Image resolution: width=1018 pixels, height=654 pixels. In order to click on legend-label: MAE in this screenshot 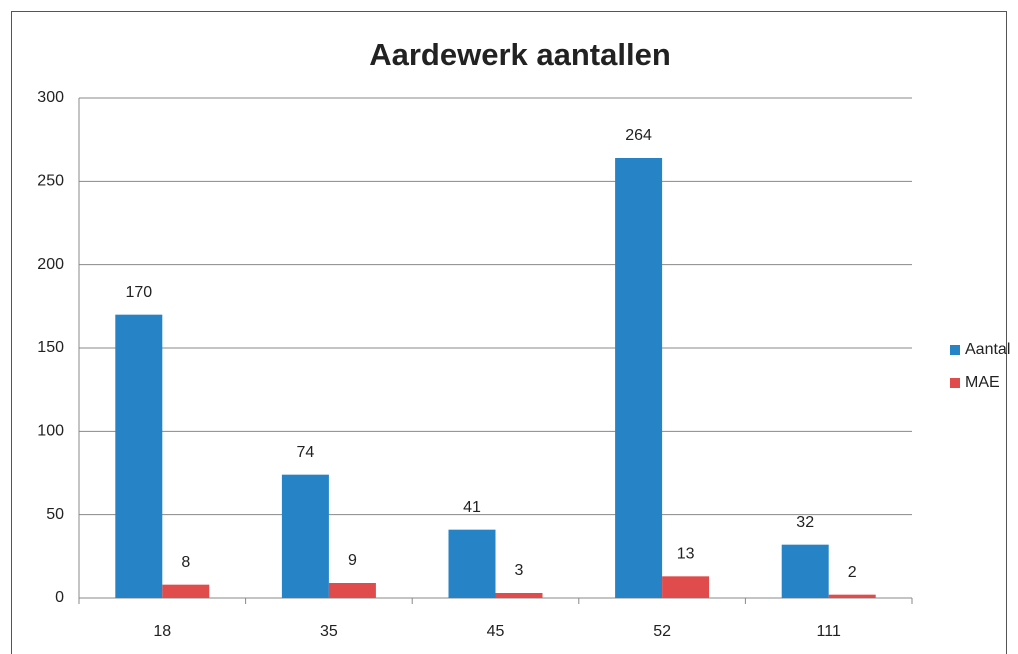, I will do `click(982, 382)`.